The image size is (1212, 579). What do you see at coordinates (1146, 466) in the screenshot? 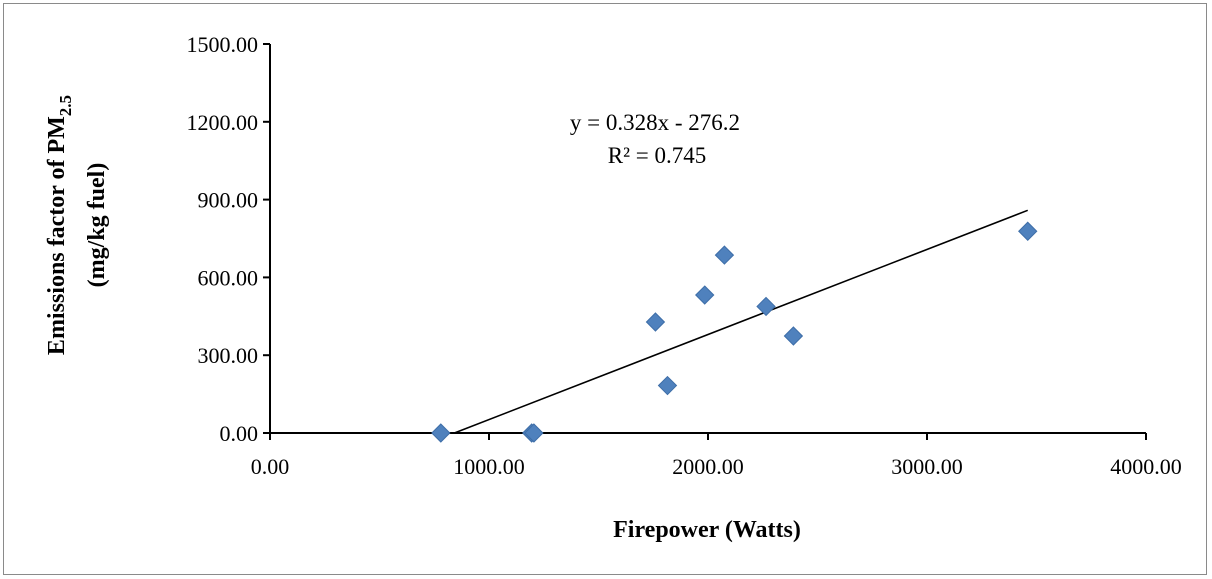
I see `x-tick-label: 4000.00` at bounding box center [1146, 466].